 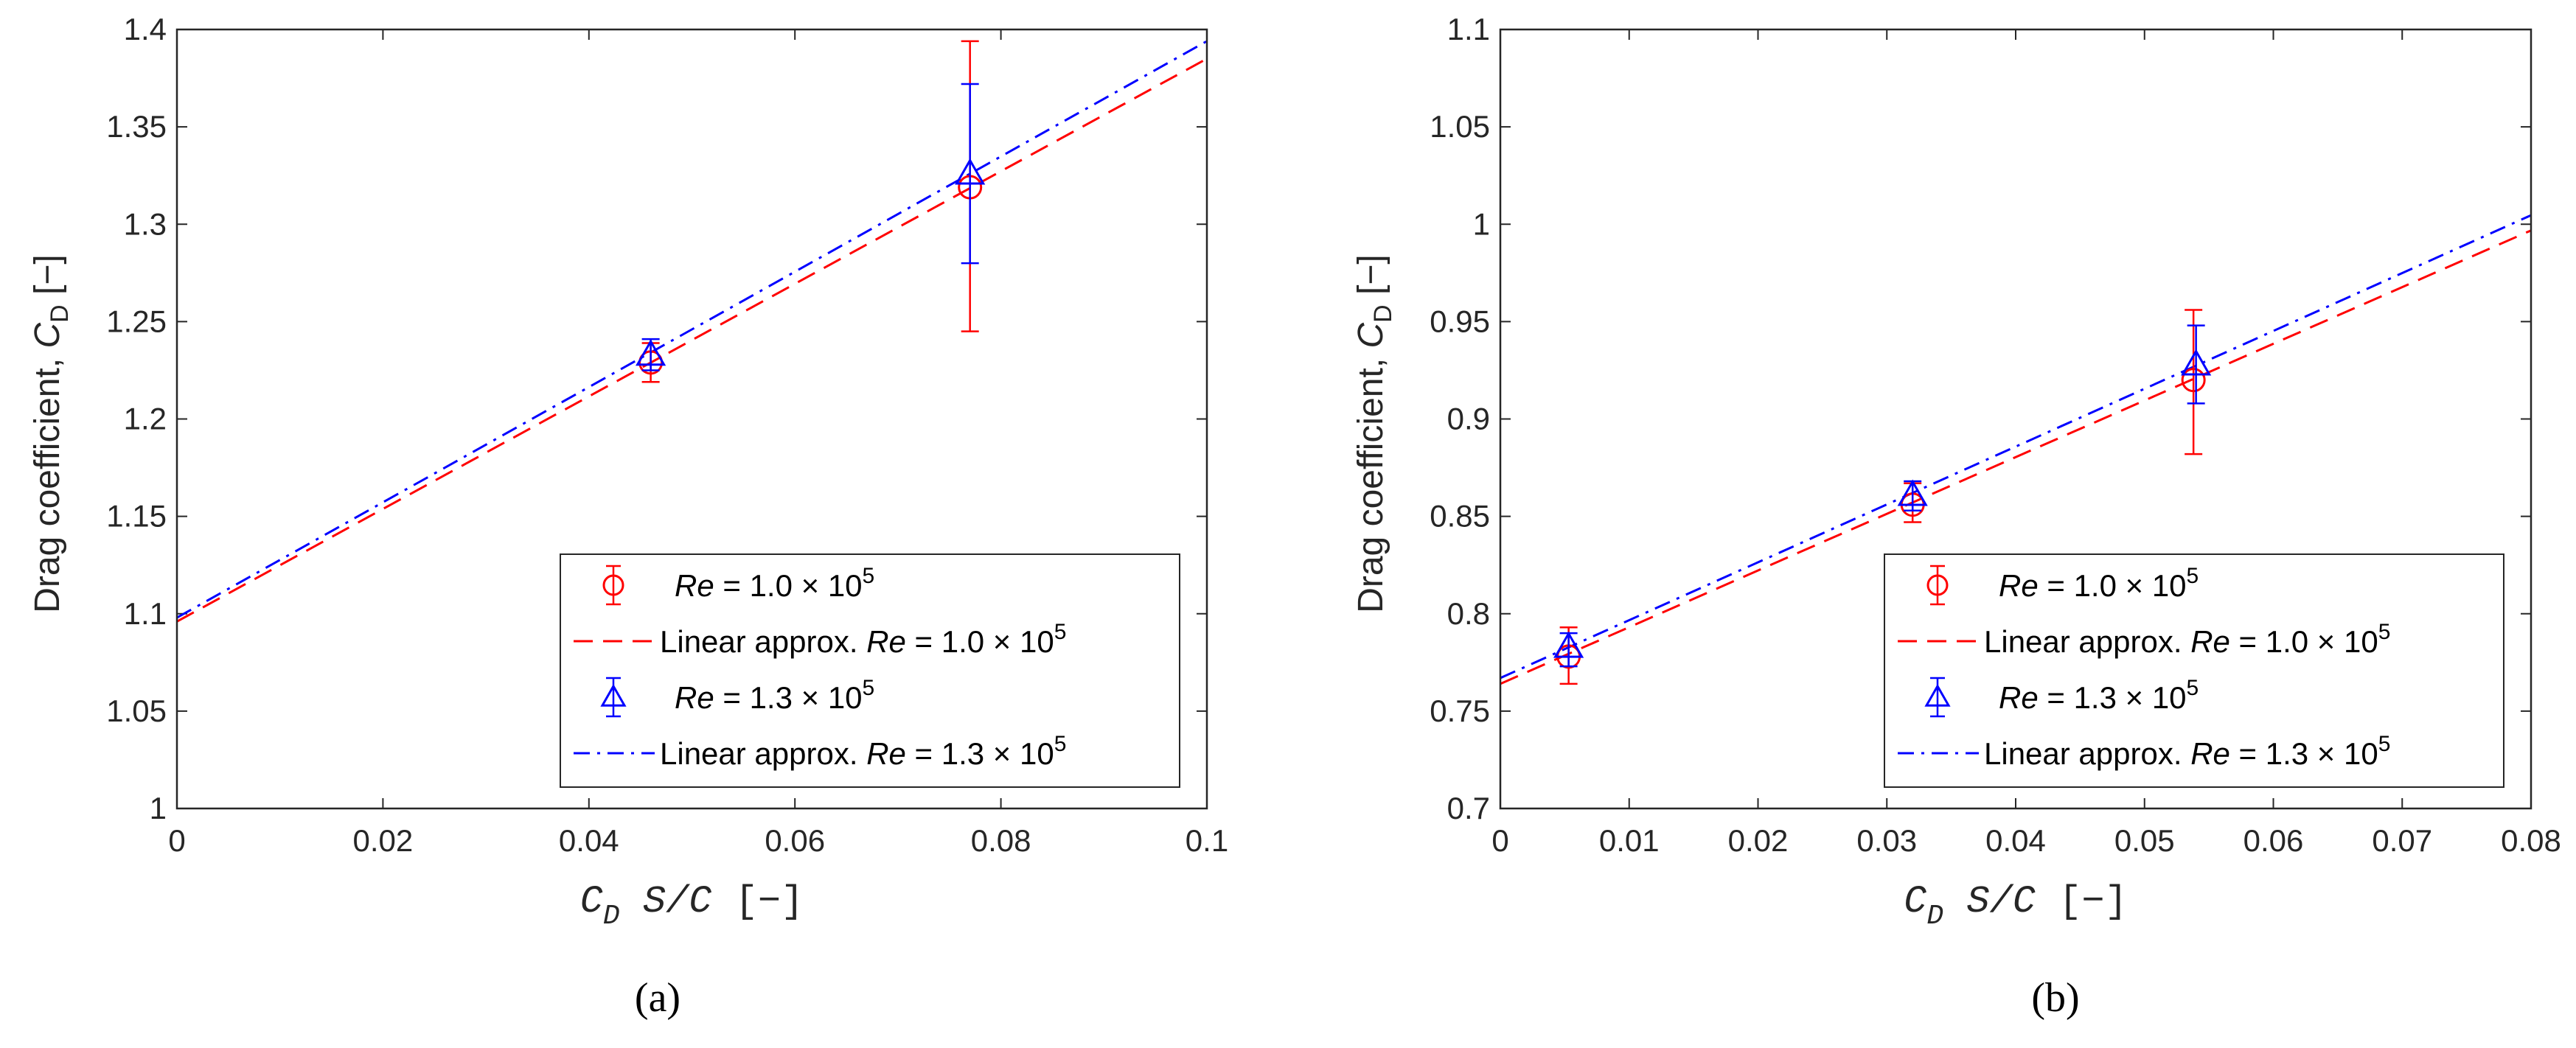 What do you see at coordinates (136, 126) in the screenshot?
I see `y-tick-label: 1.35` at bounding box center [136, 126].